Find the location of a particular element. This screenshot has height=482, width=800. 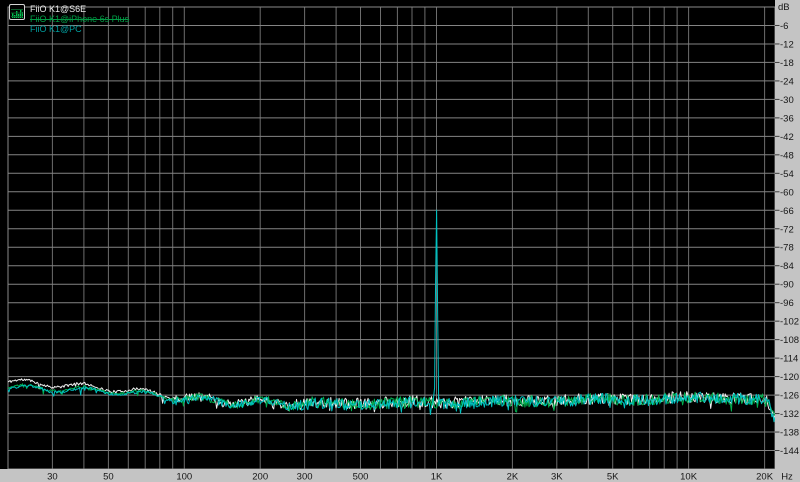

y-tick-label: -72 is located at coordinates (787, 229).